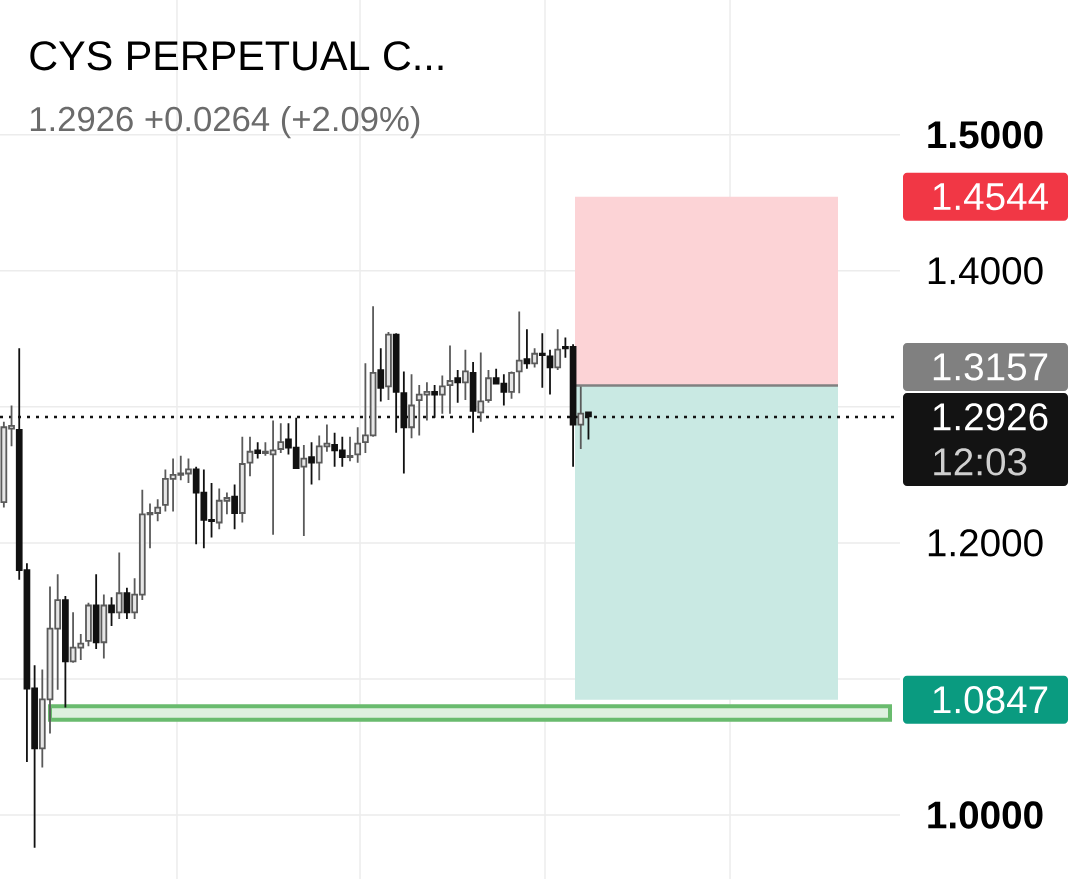 The image size is (1079, 879). Describe the element at coordinates (985, 271) in the screenshot. I see `y-tick-label: 1.4000` at that location.